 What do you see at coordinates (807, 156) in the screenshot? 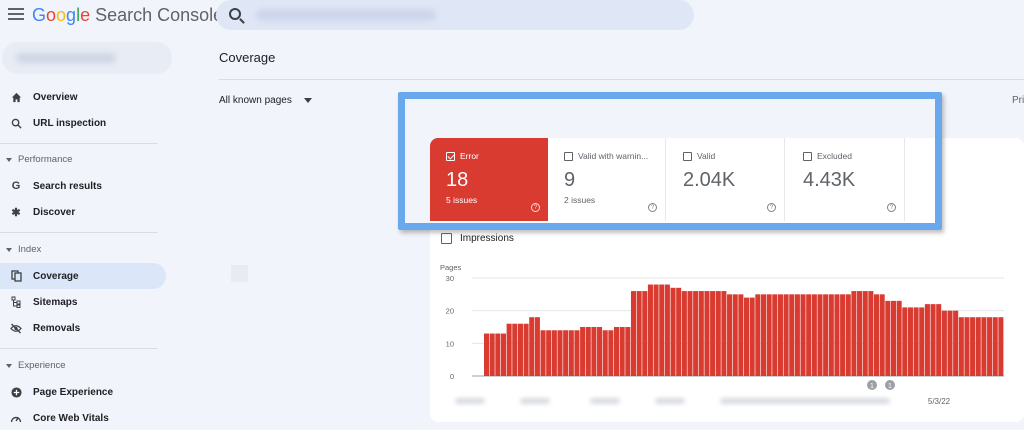
I see `excluded-checkbox` at bounding box center [807, 156].